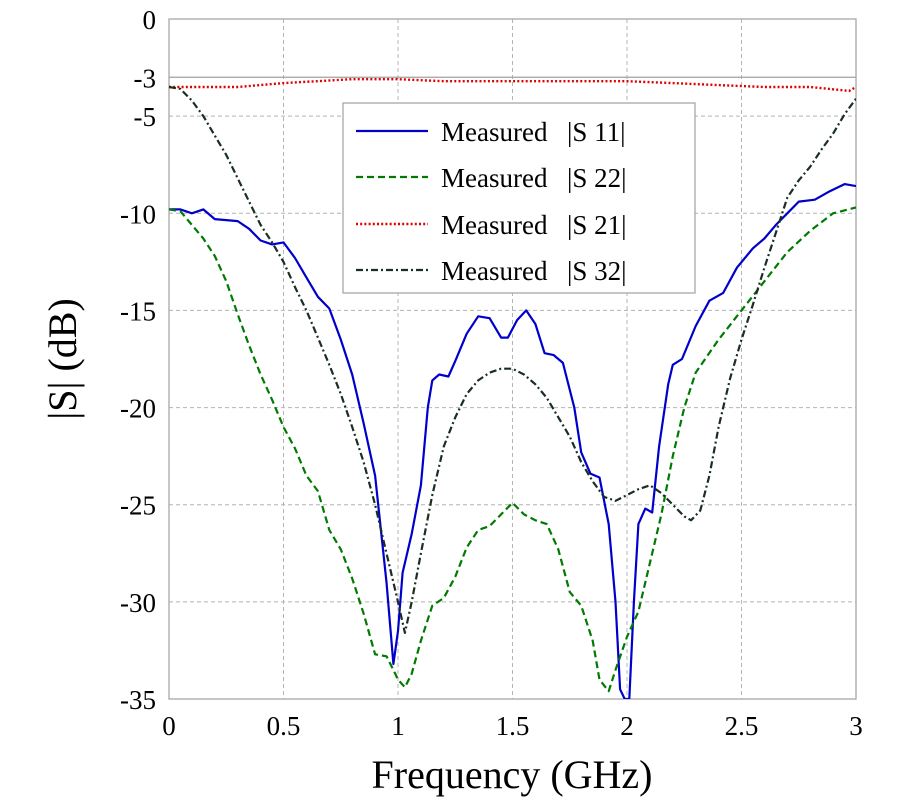  Describe the element at coordinates (512, 85) in the screenshot. I see `series-line-s21` at that location.